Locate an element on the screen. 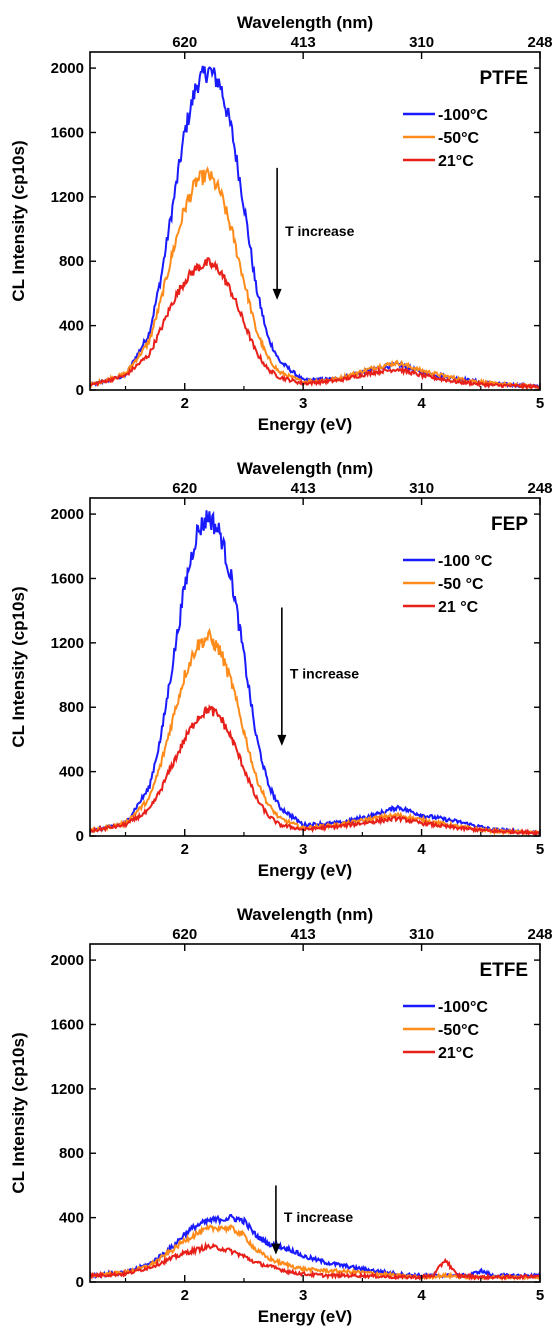 This screenshot has width=554, height=1336. panel-title: FEP is located at coordinates (509, 524).